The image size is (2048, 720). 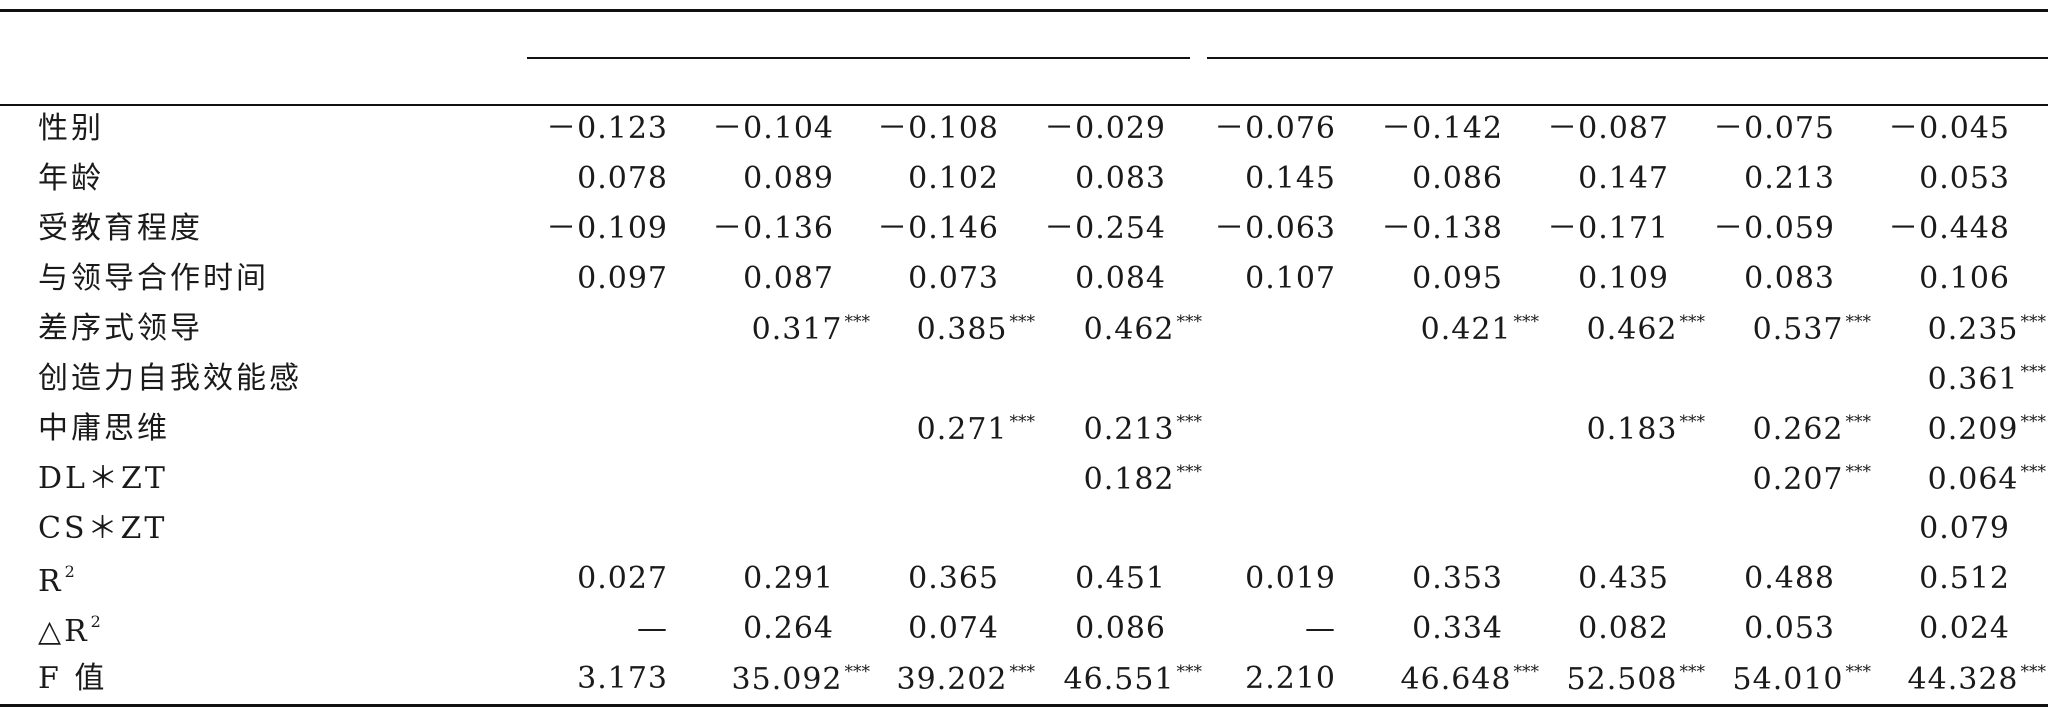 What do you see at coordinates (953, 578) in the screenshot?
I see `cell-value: 0.365` at bounding box center [953, 578].